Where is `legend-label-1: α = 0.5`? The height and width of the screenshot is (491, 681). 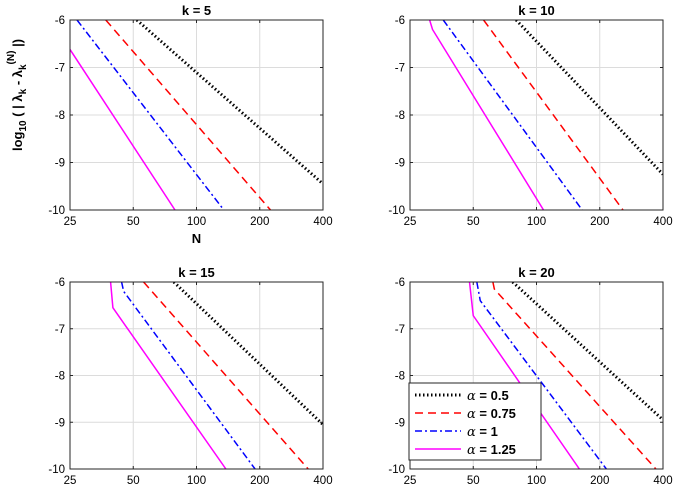
legend-label-1: α = 0.5 is located at coordinates (488, 396).